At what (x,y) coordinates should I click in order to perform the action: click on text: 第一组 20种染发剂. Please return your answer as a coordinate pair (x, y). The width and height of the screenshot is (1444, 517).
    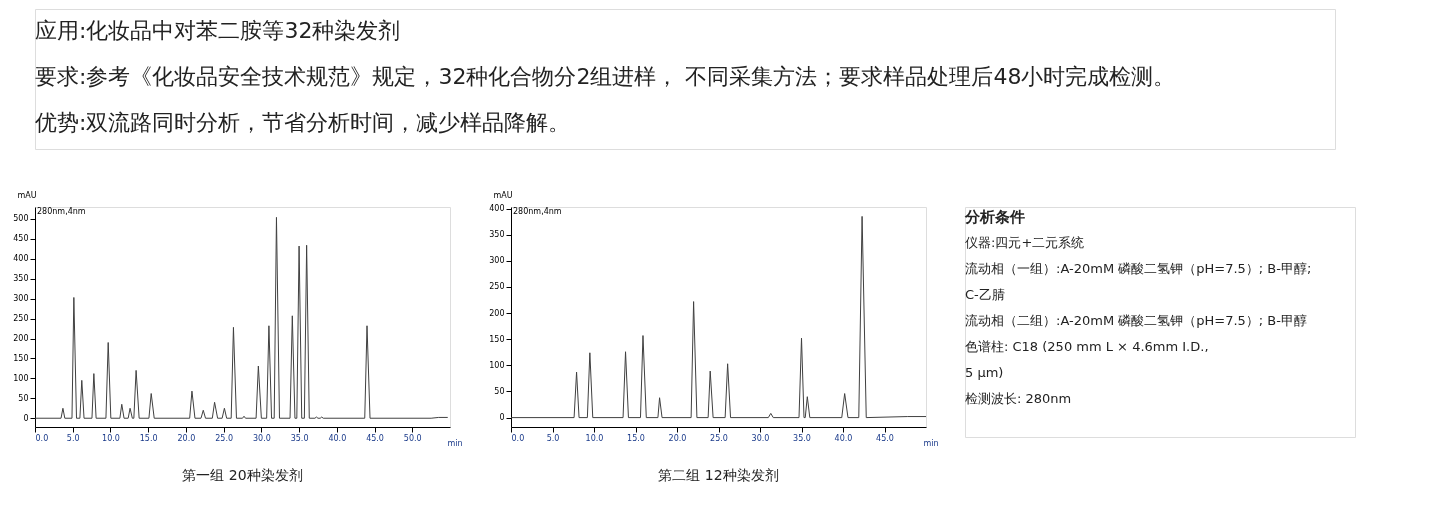
    Looking at the image, I should click on (242, 475).